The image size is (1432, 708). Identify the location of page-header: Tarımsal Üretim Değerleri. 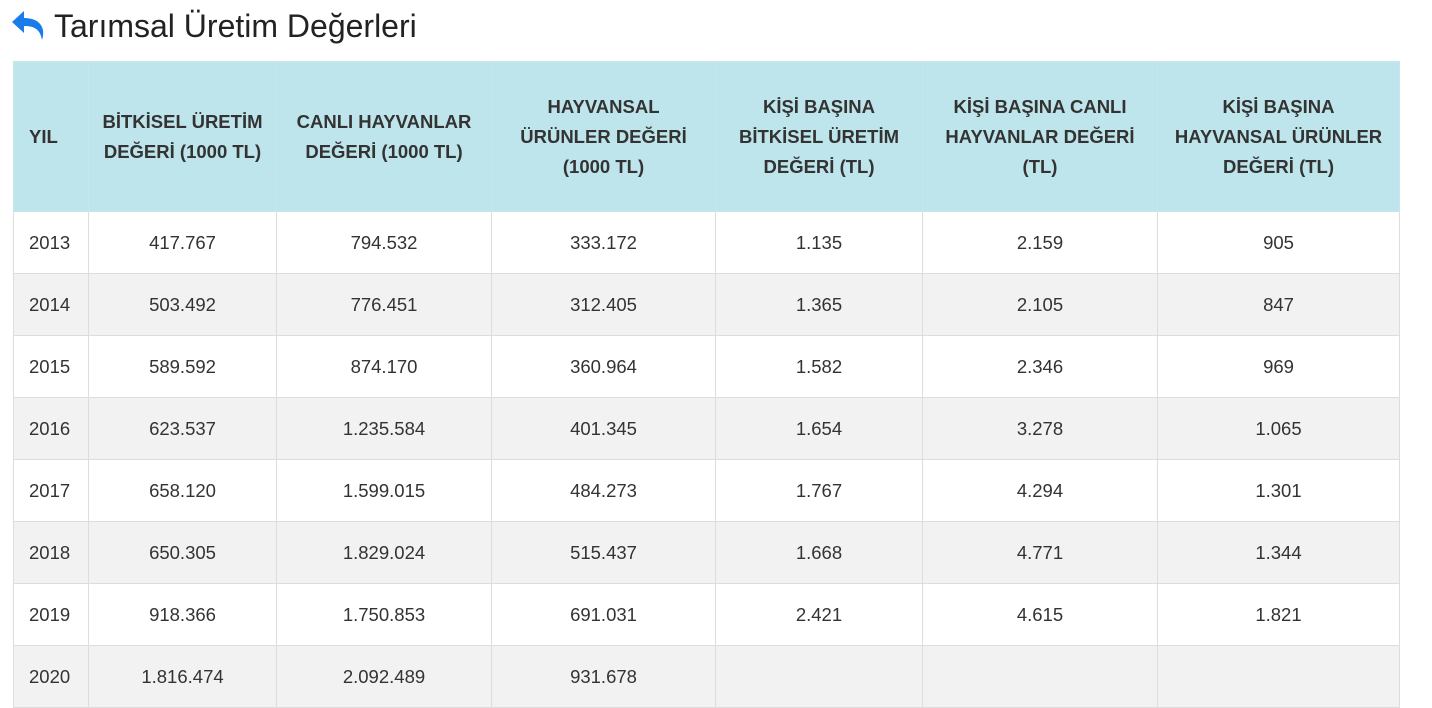
(213, 26).